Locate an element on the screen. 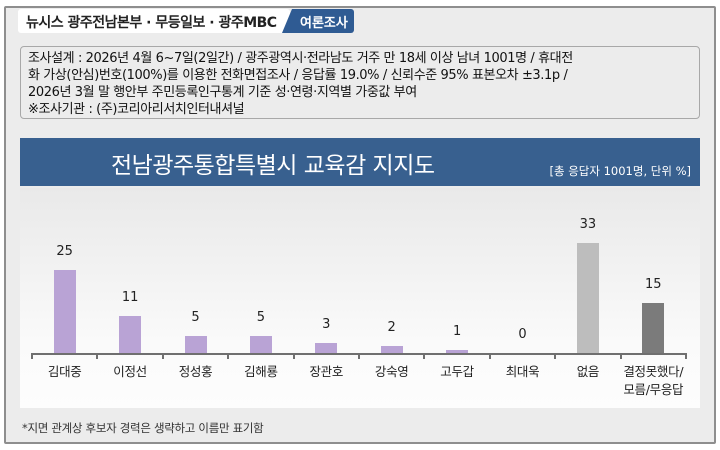 This screenshot has width=720, height=450. bar-value-label: 0 is located at coordinates (522, 334).